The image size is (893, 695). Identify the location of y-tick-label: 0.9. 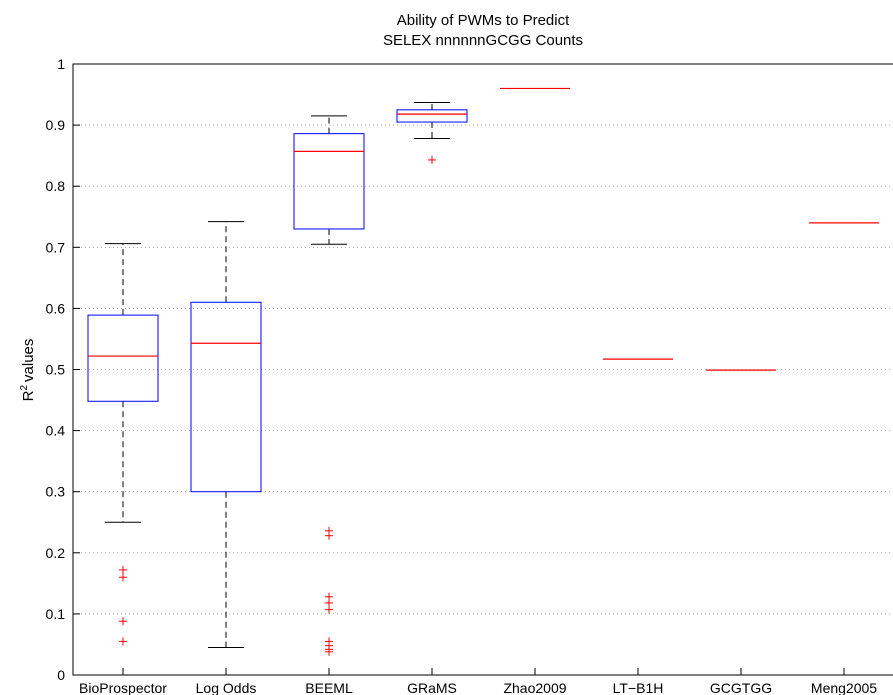
(56, 125).